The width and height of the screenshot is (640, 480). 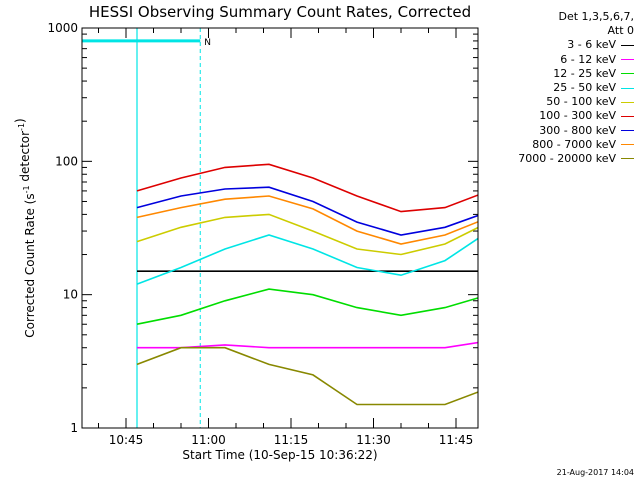 What do you see at coordinates (584, 73) in the screenshot?
I see `legend-item-label: 12 - 25 keV` at bounding box center [584, 73].